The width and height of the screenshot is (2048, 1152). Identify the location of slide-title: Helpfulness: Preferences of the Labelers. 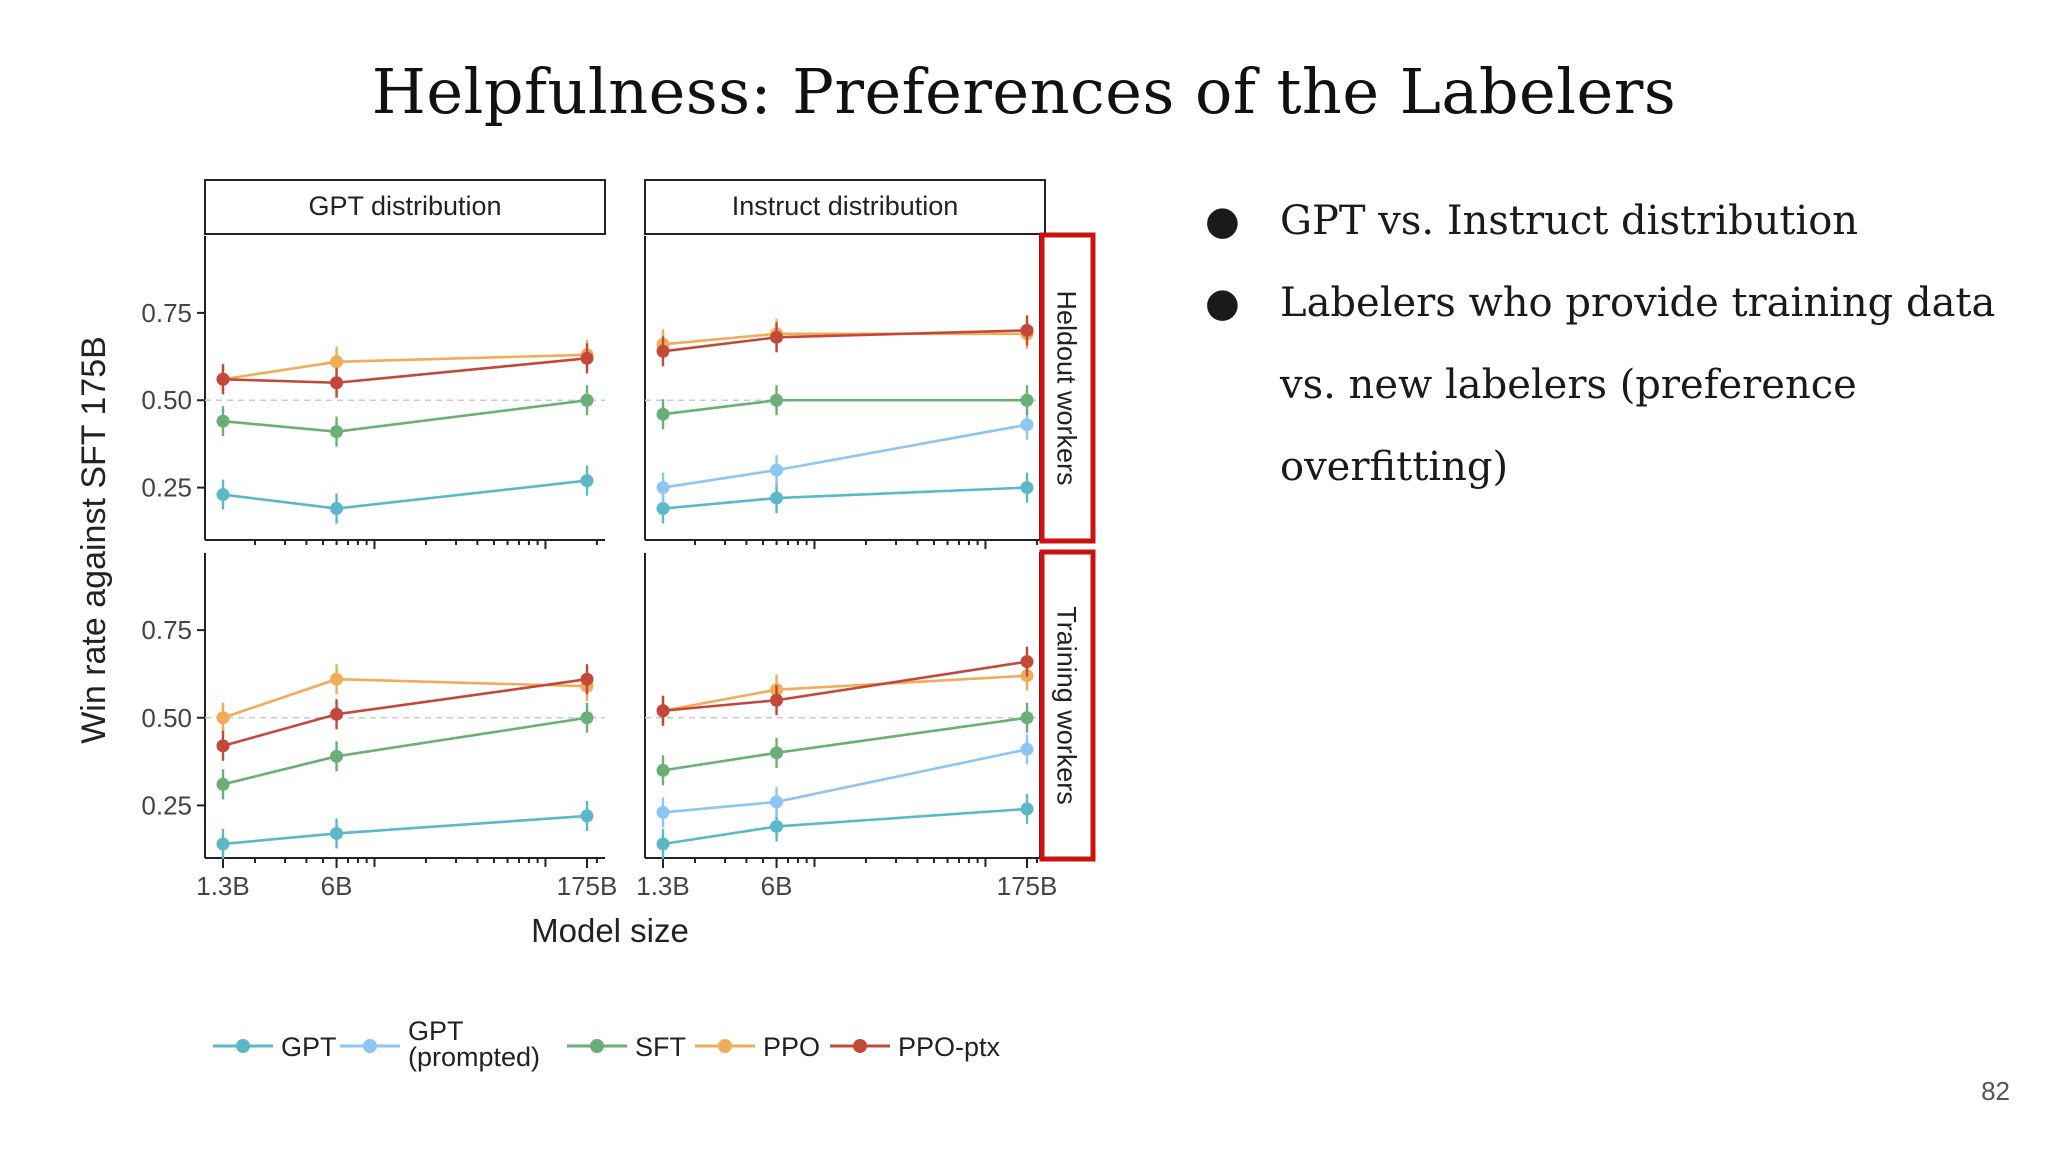
(1024, 91).